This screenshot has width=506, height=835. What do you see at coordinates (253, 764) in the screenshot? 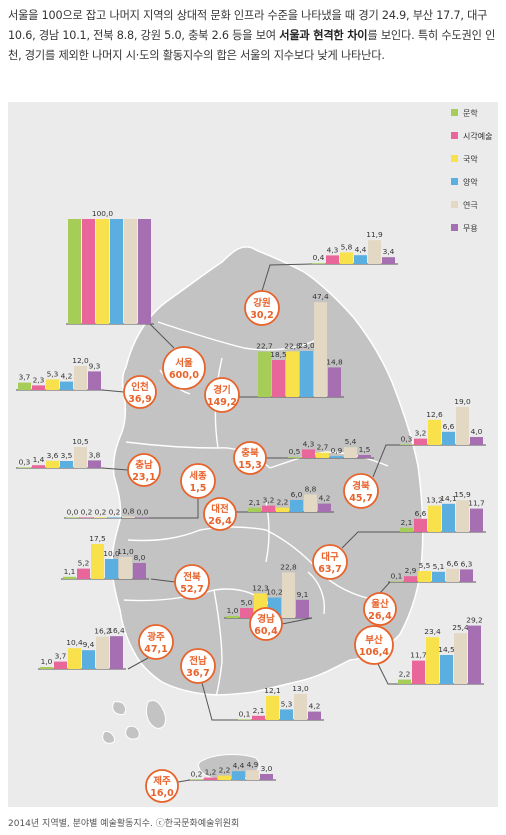
I see `data-label-16-4: 4,9` at bounding box center [253, 764].